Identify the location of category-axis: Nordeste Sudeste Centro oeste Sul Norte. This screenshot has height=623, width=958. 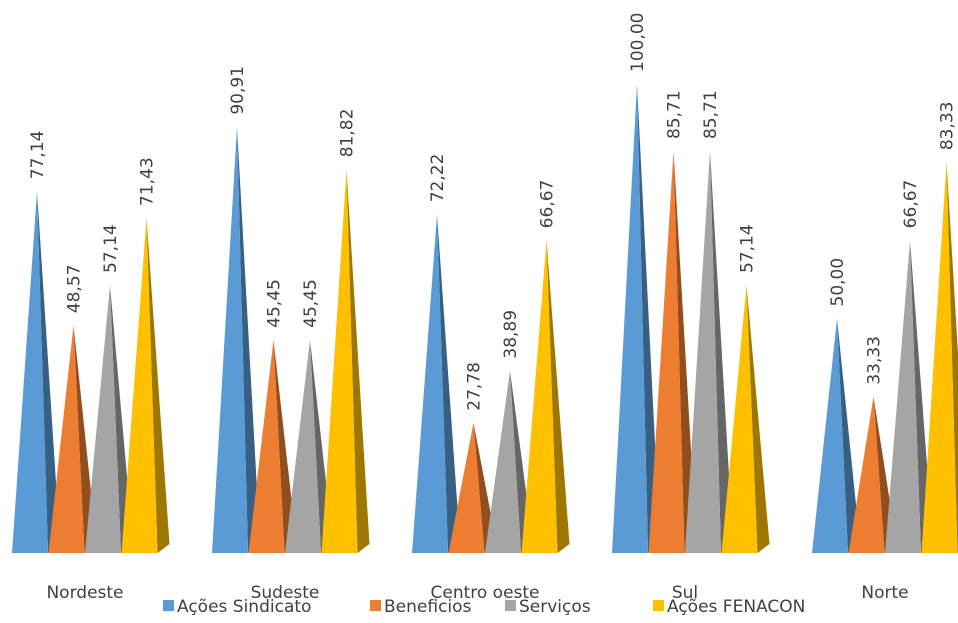
(477, 593).